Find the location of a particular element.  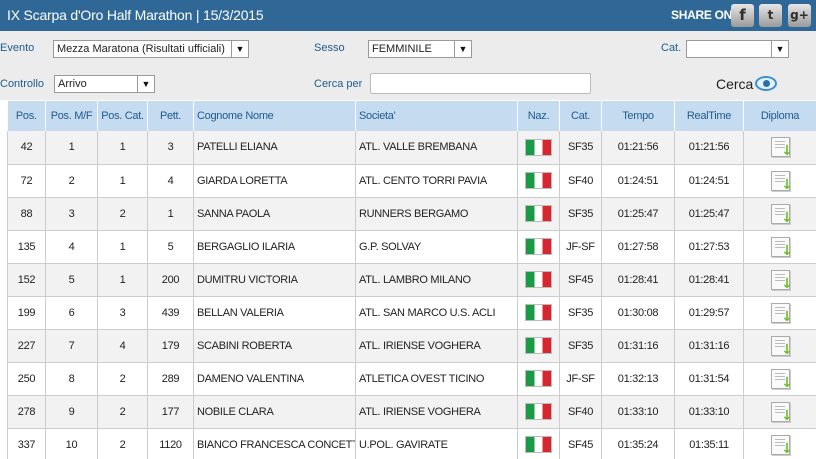

controllo-select: Arrivo ▼ is located at coordinates (104, 84).